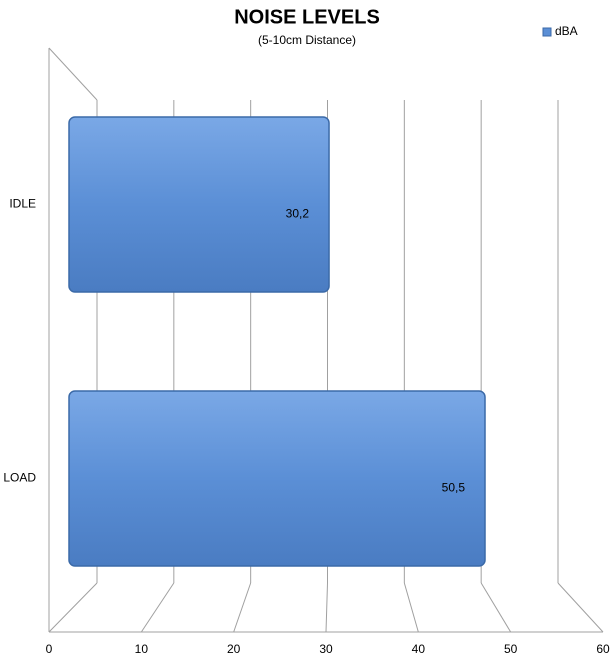 The width and height of the screenshot is (615, 670). What do you see at coordinates (199, 204) in the screenshot?
I see `bar` at bounding box center [199, 204].